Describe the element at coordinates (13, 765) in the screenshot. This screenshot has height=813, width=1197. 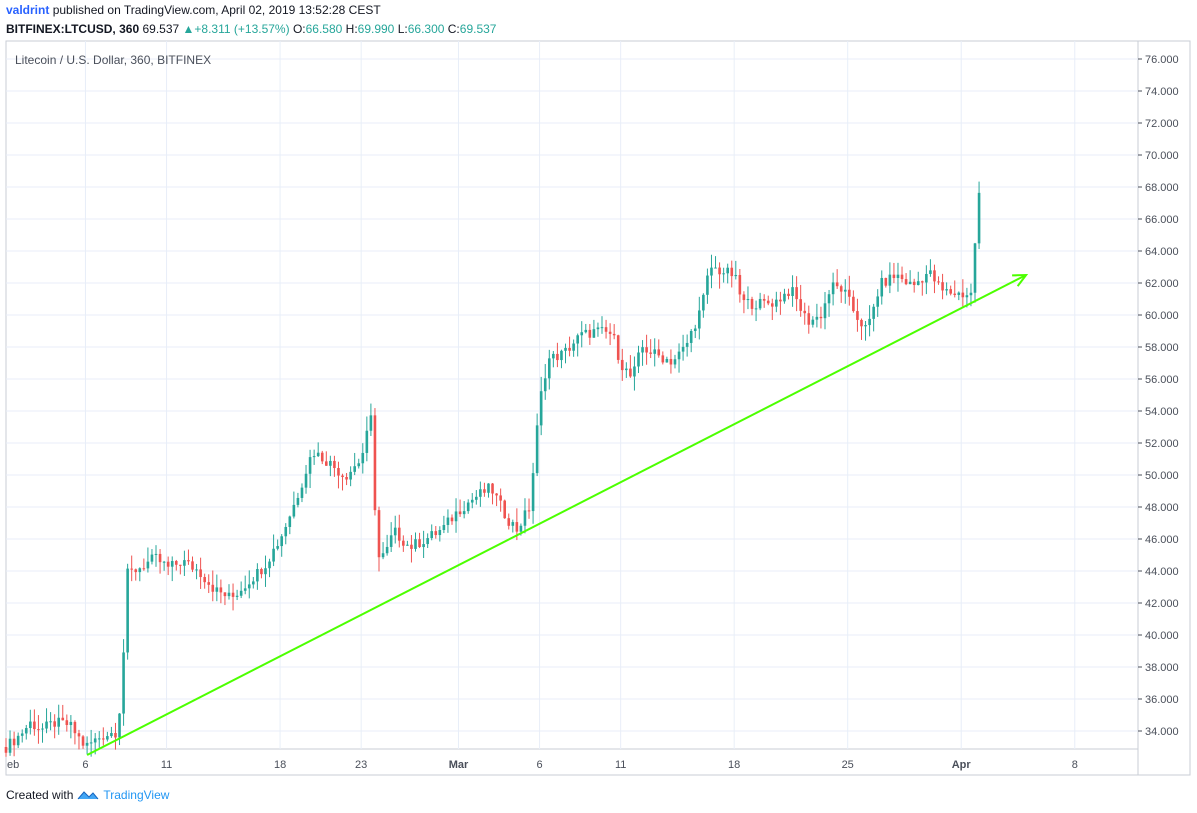
I see `time-tick-label: eb` at that location.